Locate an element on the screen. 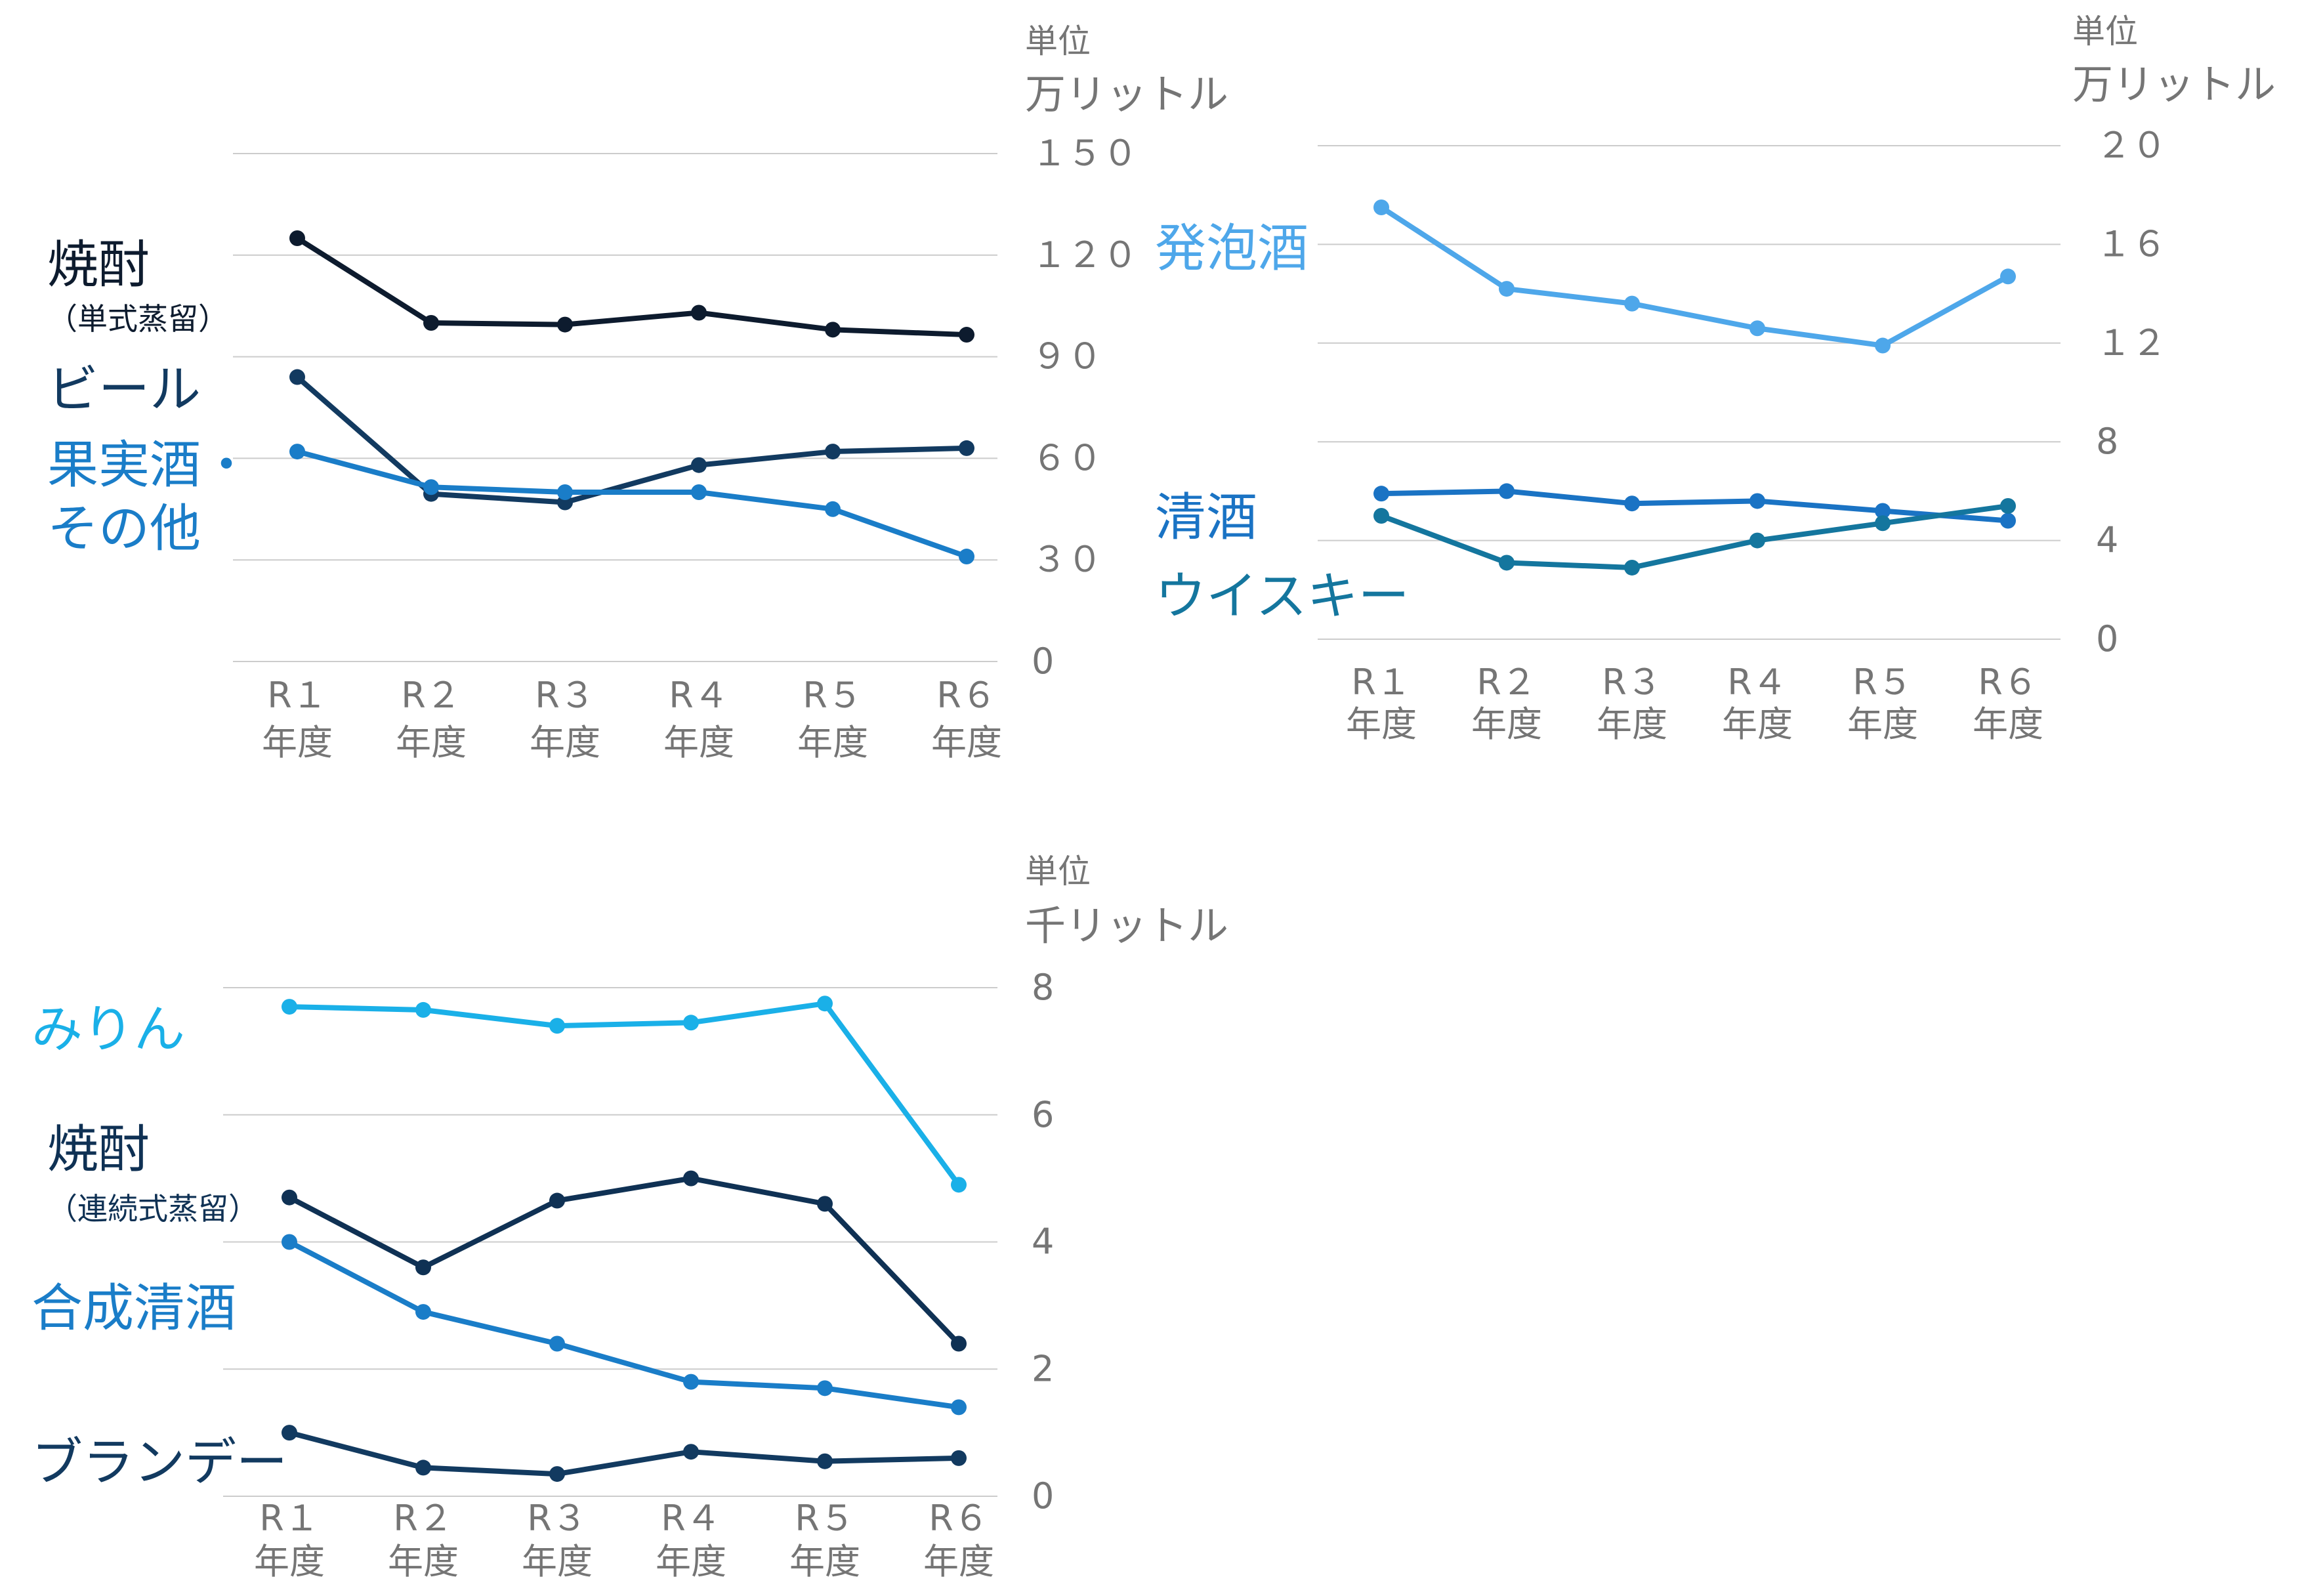 Image resolution: width=2302 pixels, height=1596 pixels. series-label: ウイスキー is located at coordinates (1283, 596).